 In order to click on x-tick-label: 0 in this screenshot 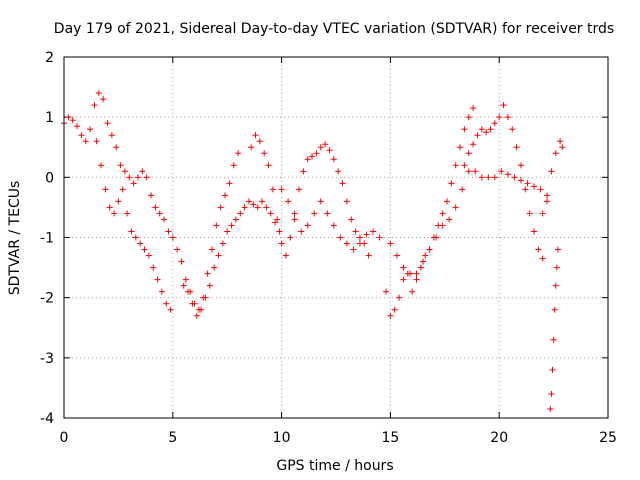, I will do `click(64, 438)`.